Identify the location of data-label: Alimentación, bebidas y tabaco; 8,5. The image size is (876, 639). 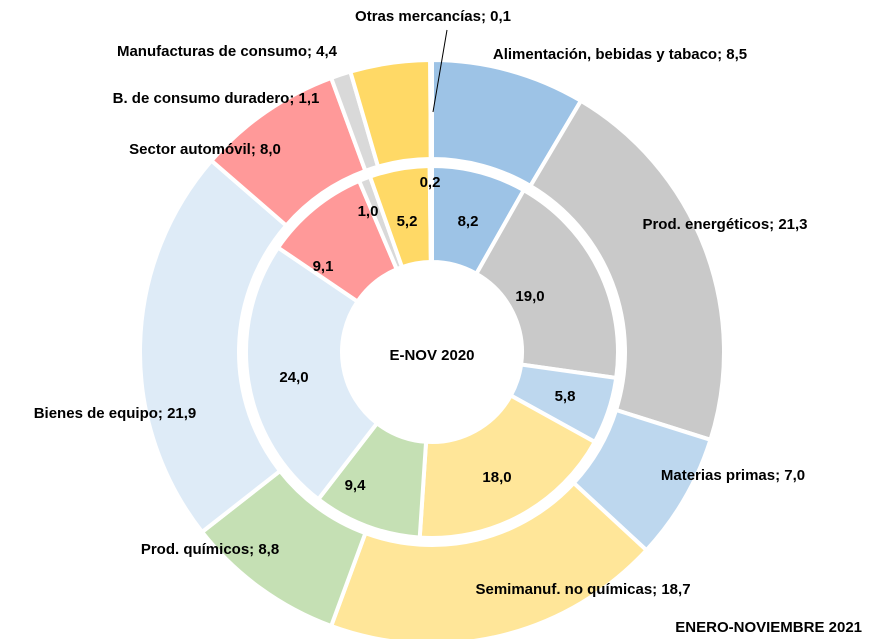
(620, 54).